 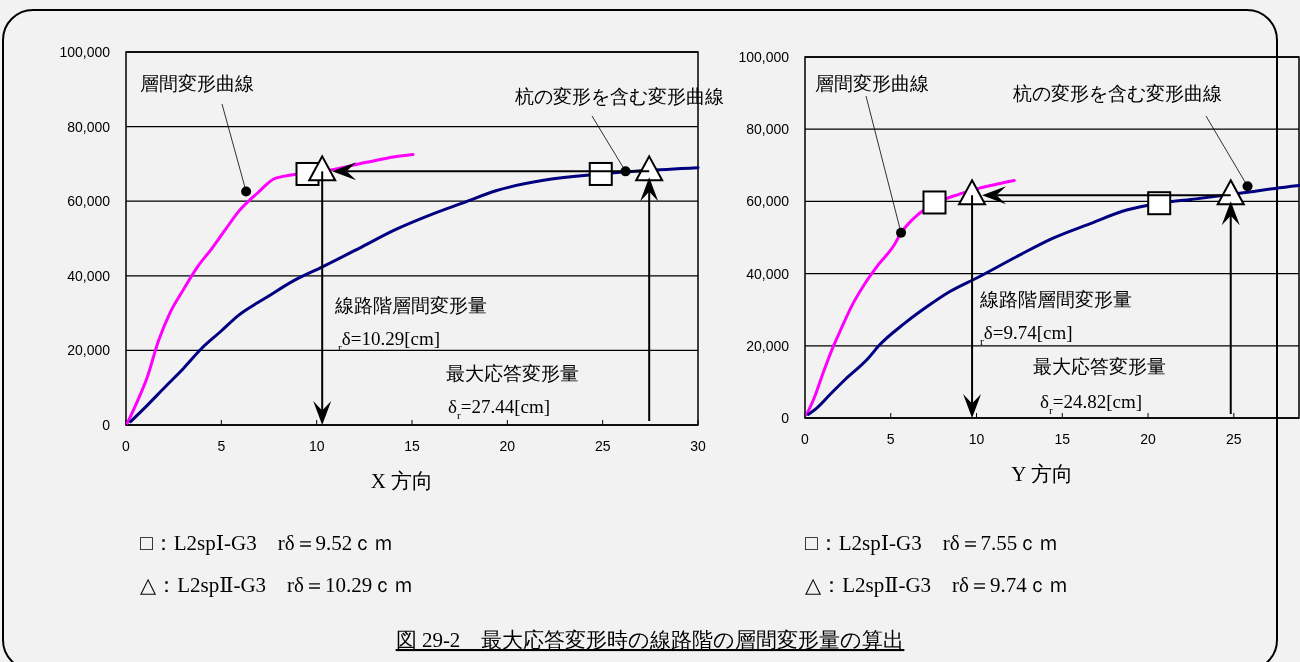 I want to click on annotation: δ$_{r}$=24.82[cm], so click(x=1091, y=403).